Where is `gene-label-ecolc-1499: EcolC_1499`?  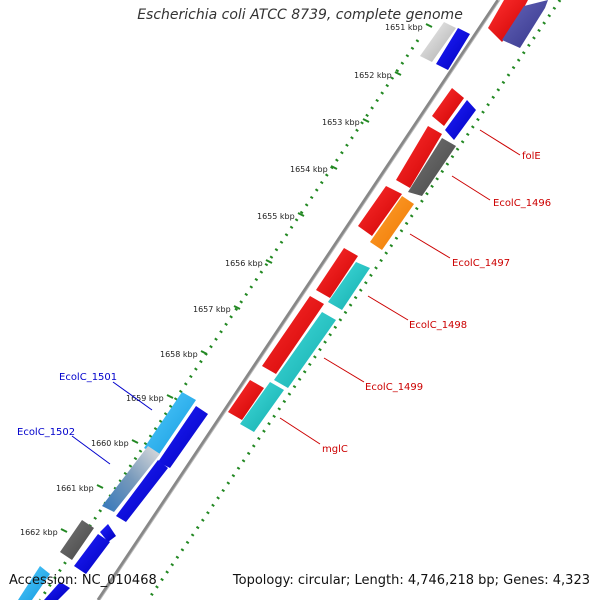 gene-label-ecolc-1499: EcolC_1499 is located at coordinates (394, 387).